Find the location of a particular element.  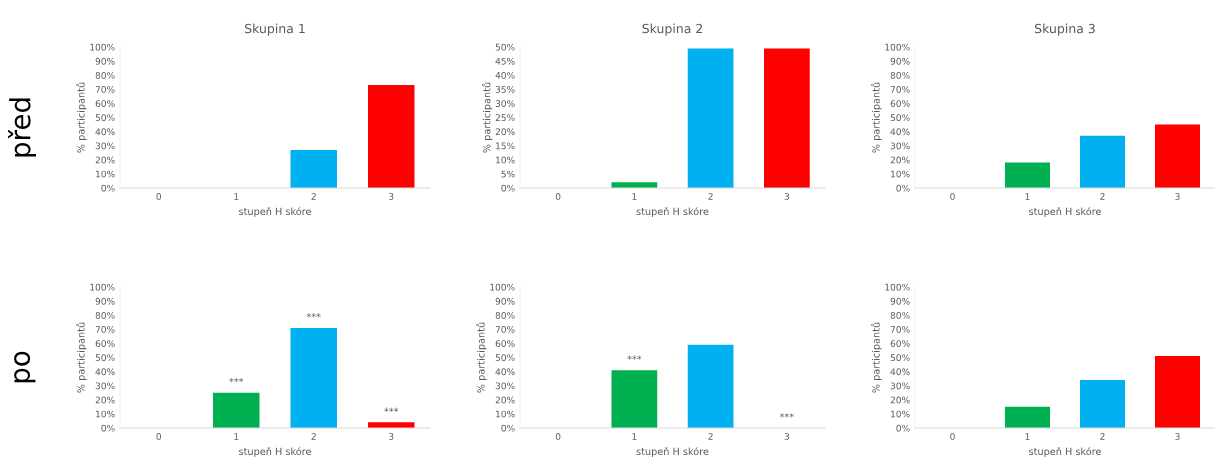

chart-title: Skupina 1 is located at coordinates (275, 29).